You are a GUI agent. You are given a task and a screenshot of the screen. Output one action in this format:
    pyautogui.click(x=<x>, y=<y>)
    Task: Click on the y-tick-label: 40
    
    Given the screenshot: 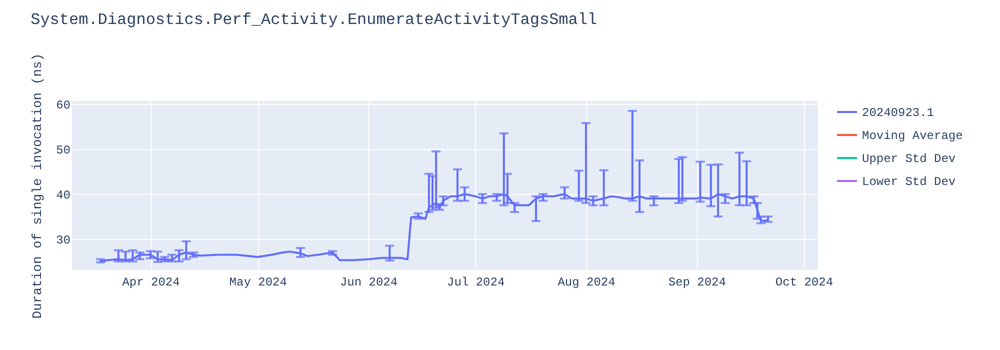 What is the action you would take?
    pyautogui.click(x=63, y=195)
    